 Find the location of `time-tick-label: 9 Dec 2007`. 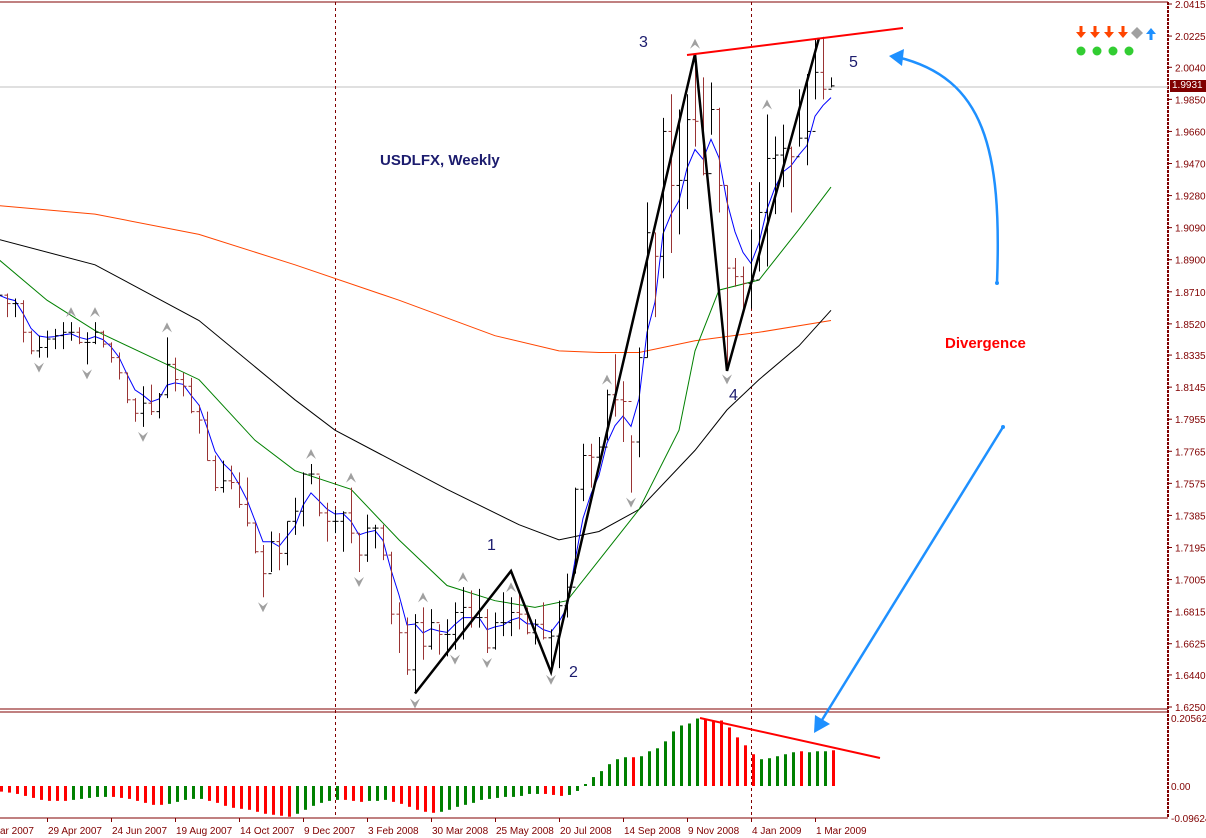

time-tick-label: 9 Dec 2007 is located at coordinates (330, 831).